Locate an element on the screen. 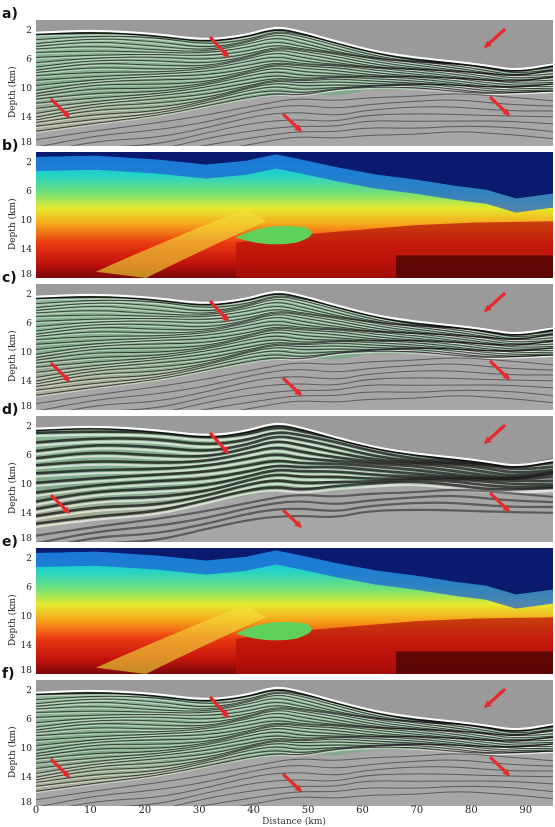 The width and height of the screenshot is (555, 827). panel-letter: c) is located at coordinates (9, 278).